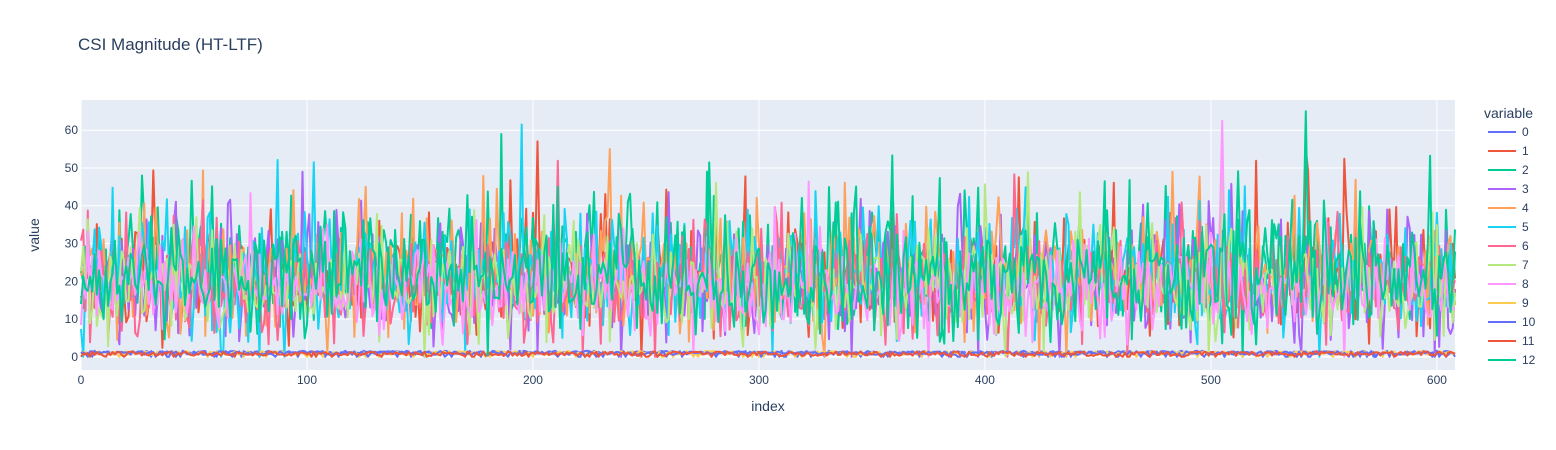 This screenshot has height=450, width=1556. Describe the element at coordinates (1525, 246) in the screenshot. I see `legend-item-6: 6` at that location.